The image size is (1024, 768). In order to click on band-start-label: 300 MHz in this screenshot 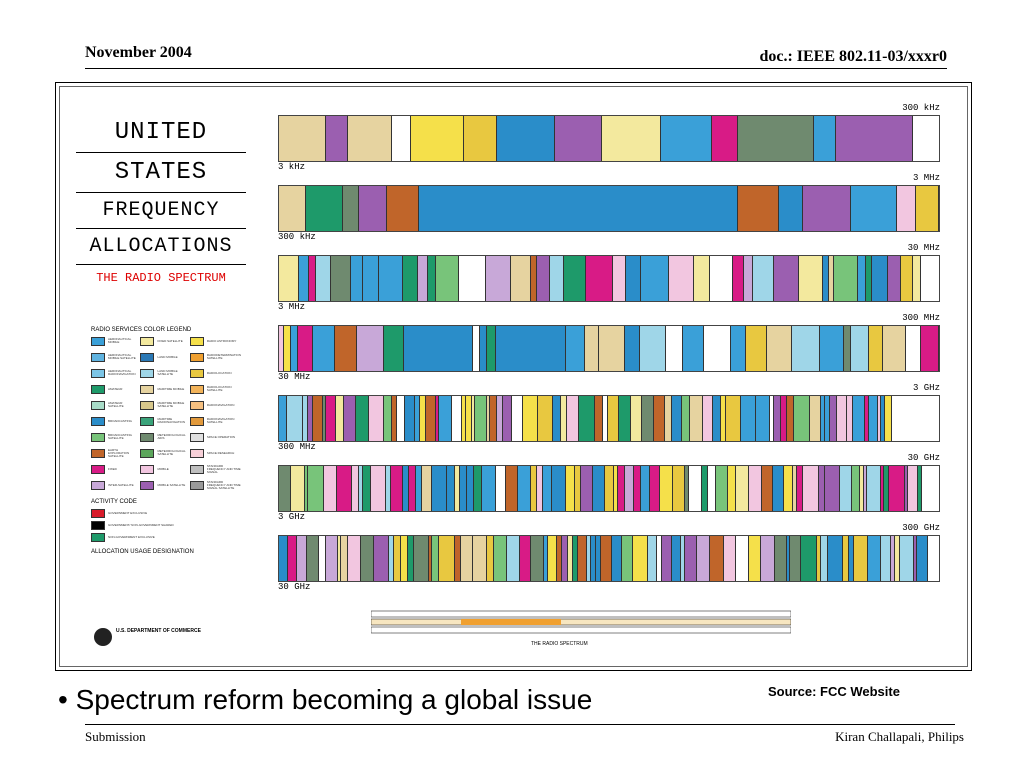, I will do `click(297, 447)`.